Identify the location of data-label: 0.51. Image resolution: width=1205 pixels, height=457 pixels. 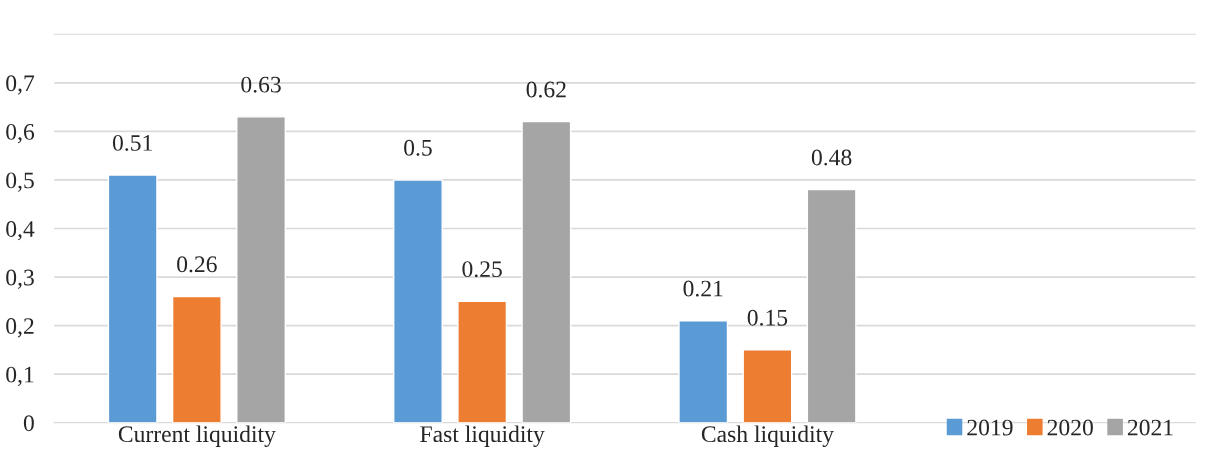
(132, 142).